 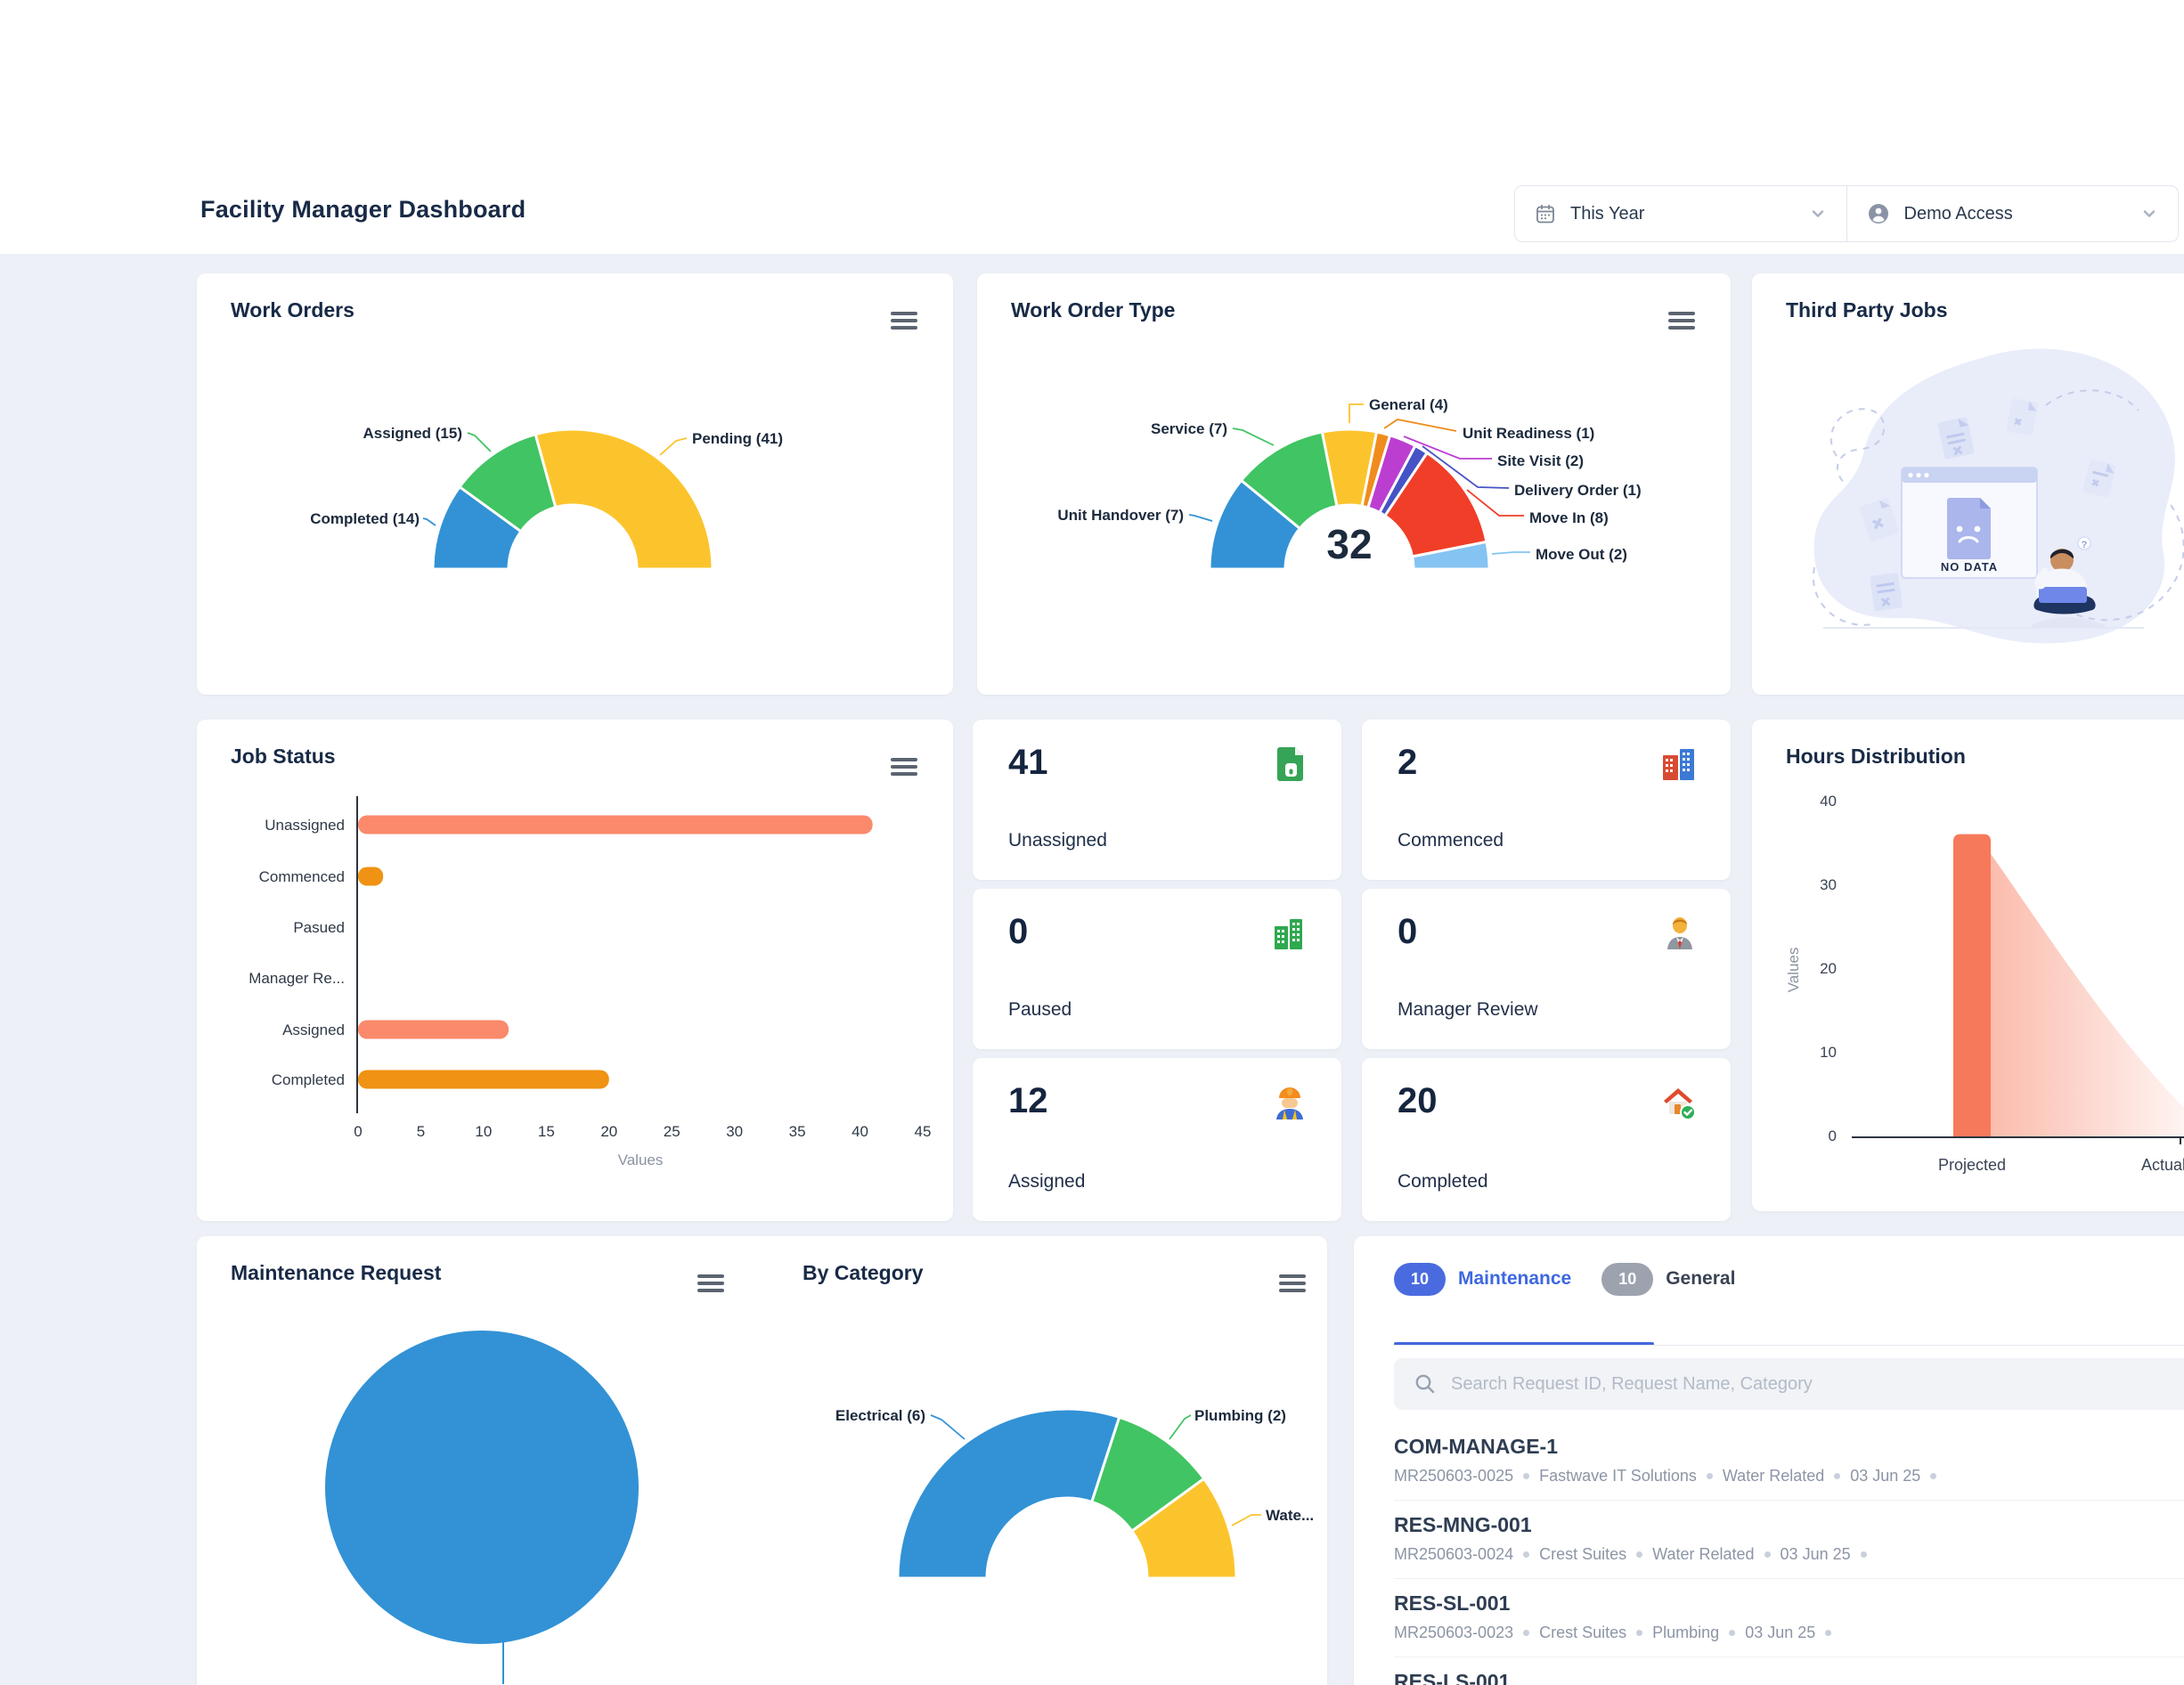 I want to click on x-tick-label: 30, so click(x=734, y=1131).